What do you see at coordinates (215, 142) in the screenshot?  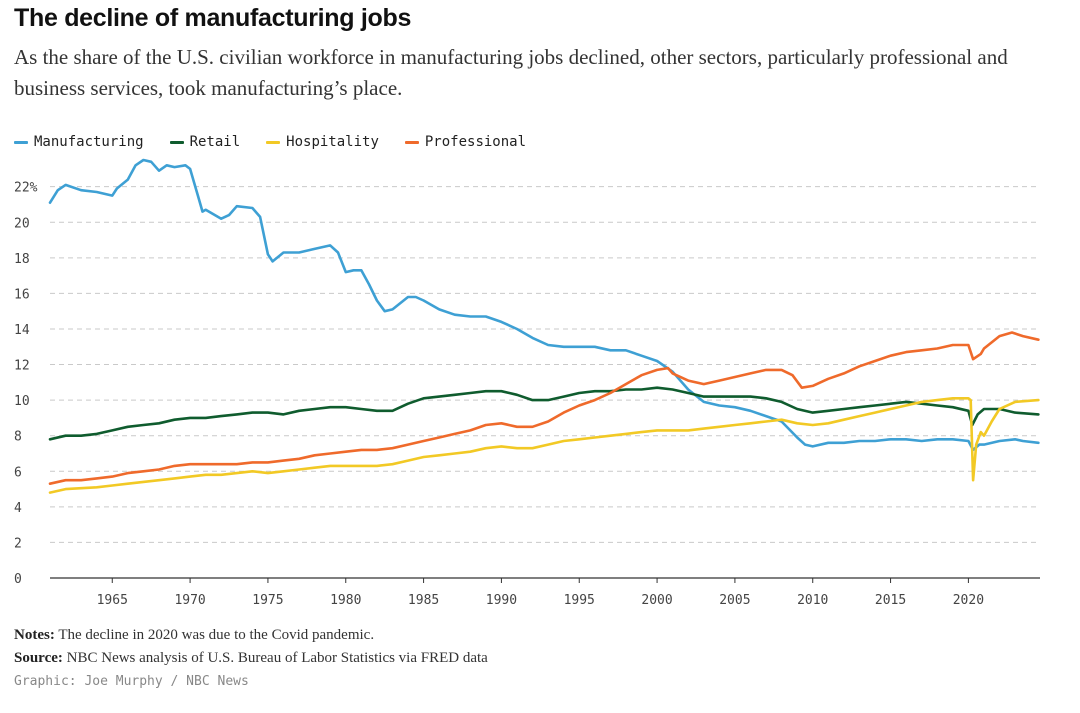 I see `legend-label-retail: Retail` at bounding box center [215, 142].